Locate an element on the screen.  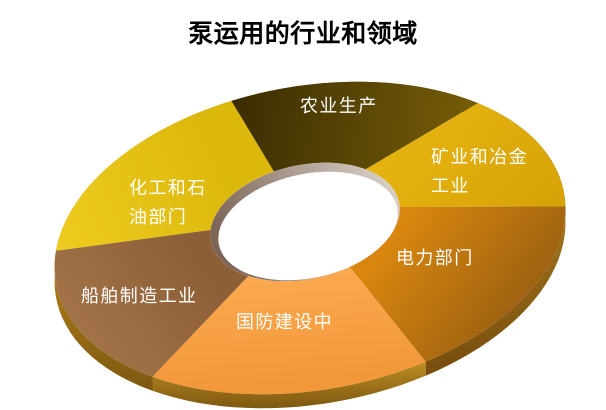
slice-shipbuilding is located at coordinates (151, 303).